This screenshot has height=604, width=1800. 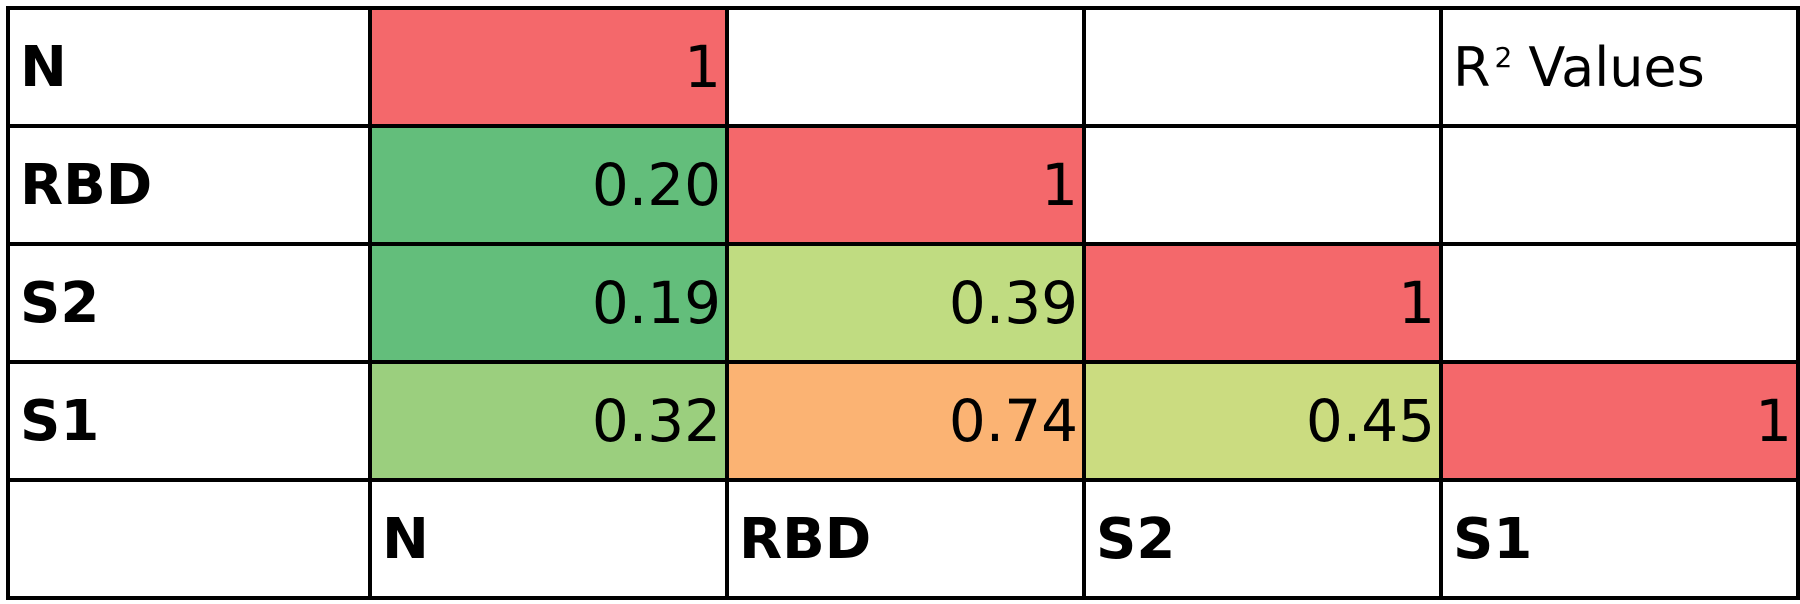 What do you see at coordinates (1262, 421) in the screenshot?
I see `heatmap-cell: 0.45` at bounding box center [1262, 421].